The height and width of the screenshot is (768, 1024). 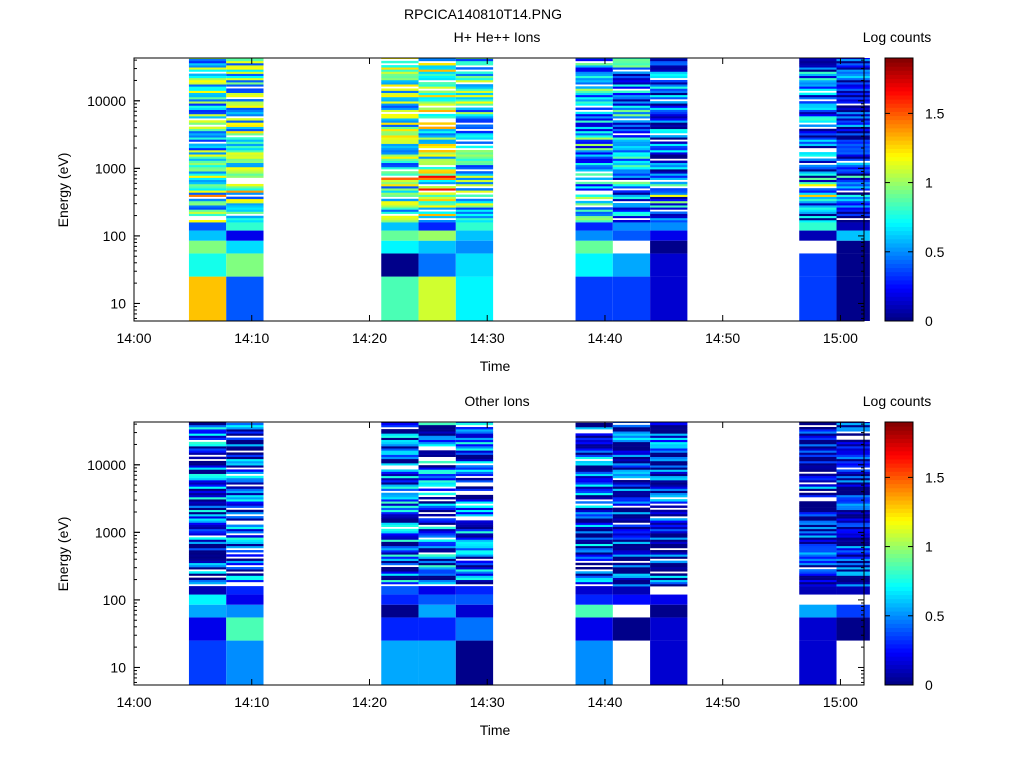 I want to click on heatmap-column, so click(x=818, y=553).